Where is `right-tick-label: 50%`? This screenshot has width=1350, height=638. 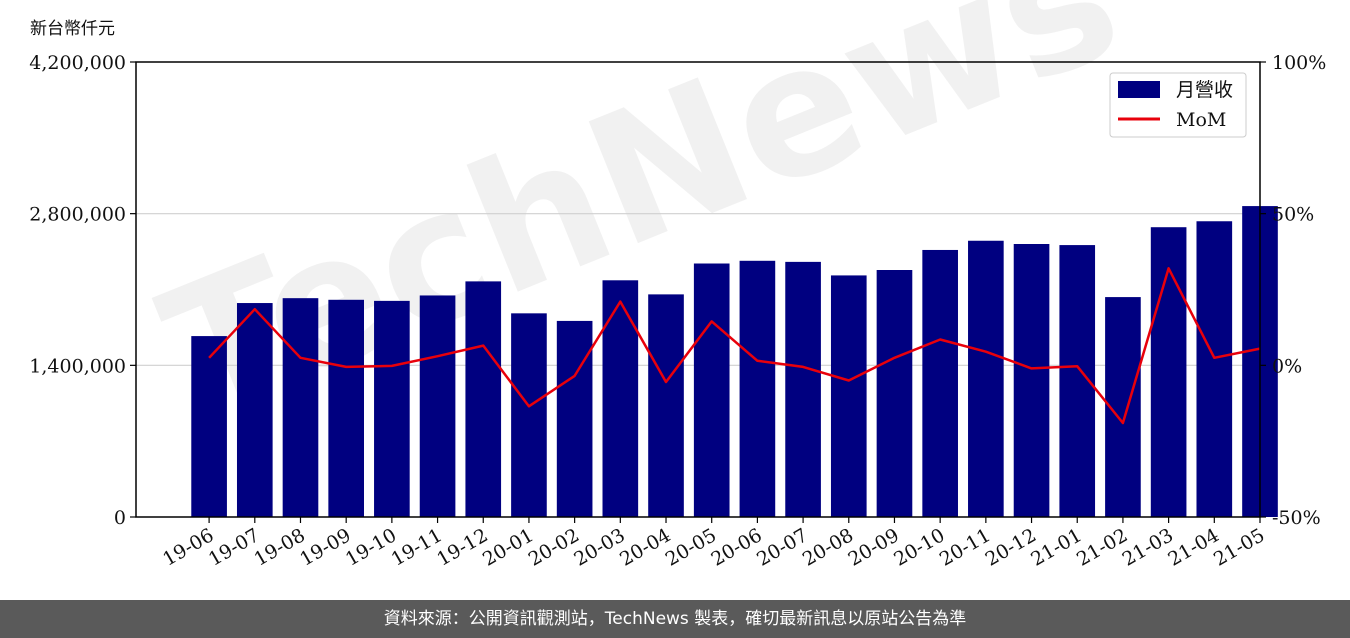
right-tick-label: 50% is located at coordinates (1293, 215).